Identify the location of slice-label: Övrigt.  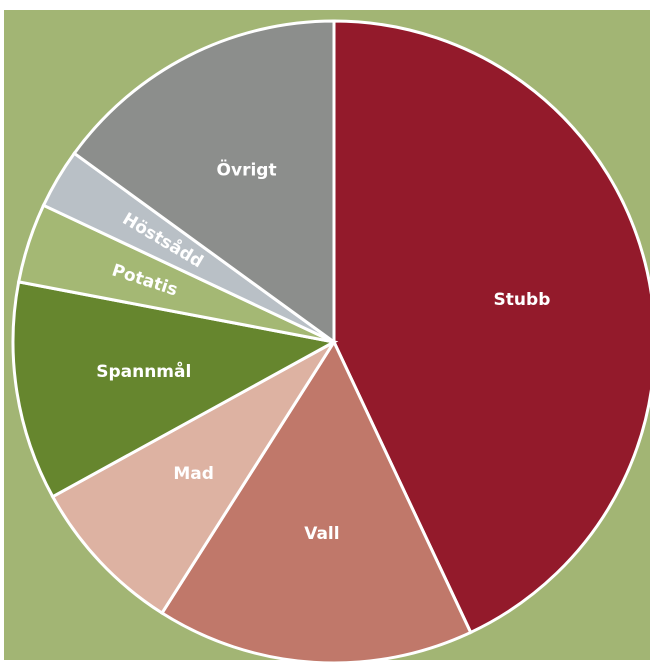
(247, 169).